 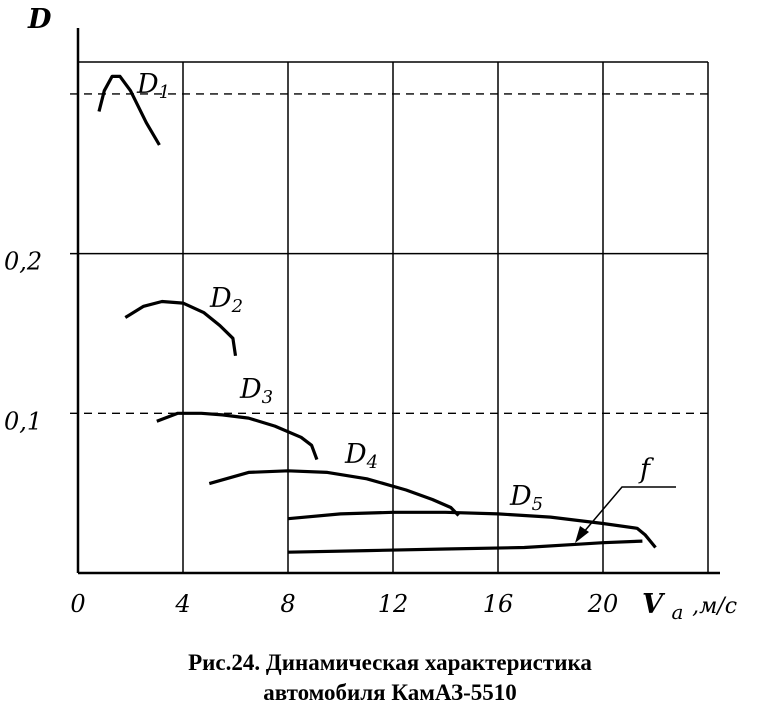 I want to click on series-line-D1, so click(x=129, y=110).